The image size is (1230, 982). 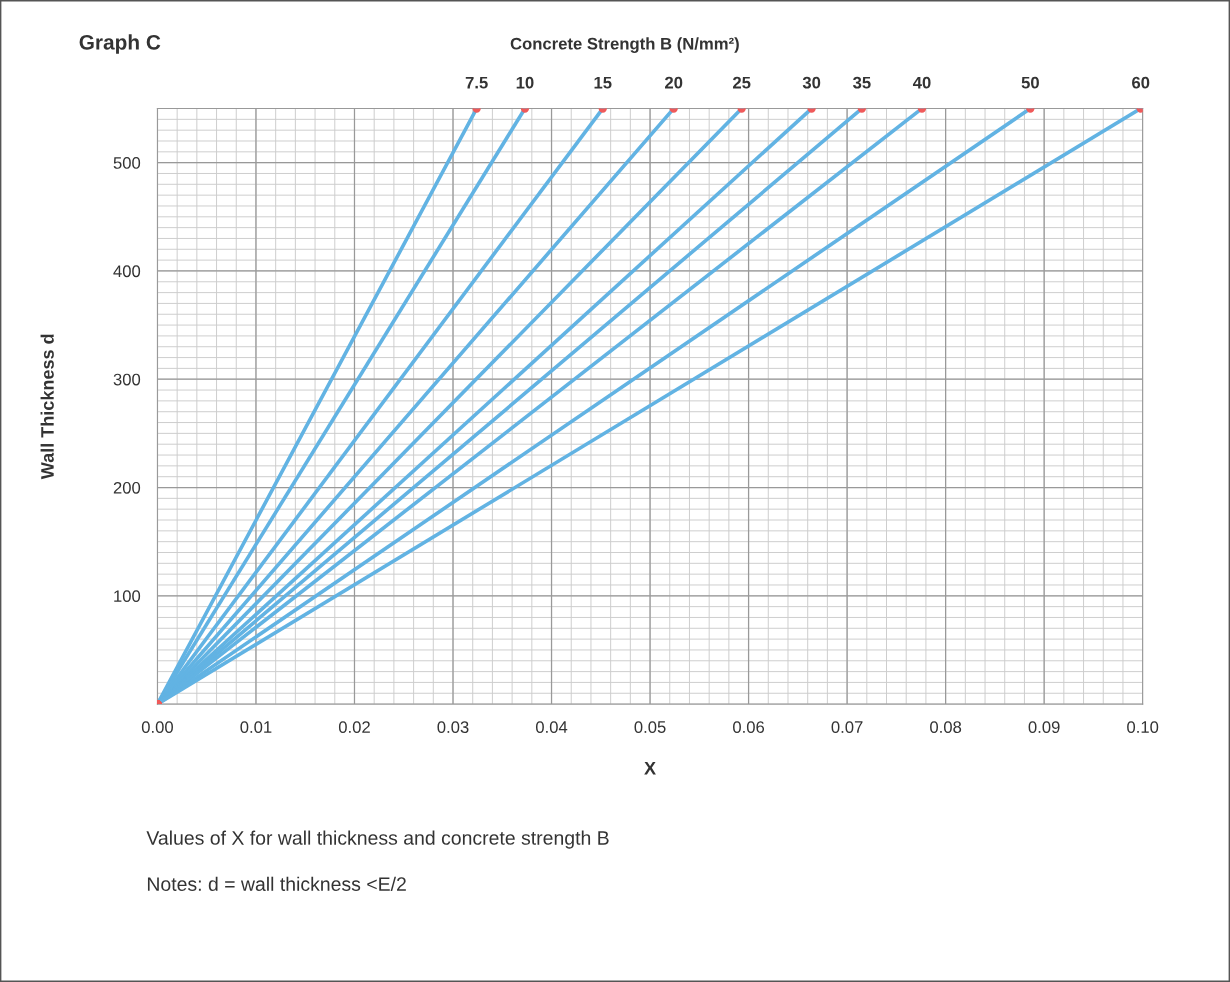 I want to click on x-tick-label: 0.10, so click(x=1143, y=727).